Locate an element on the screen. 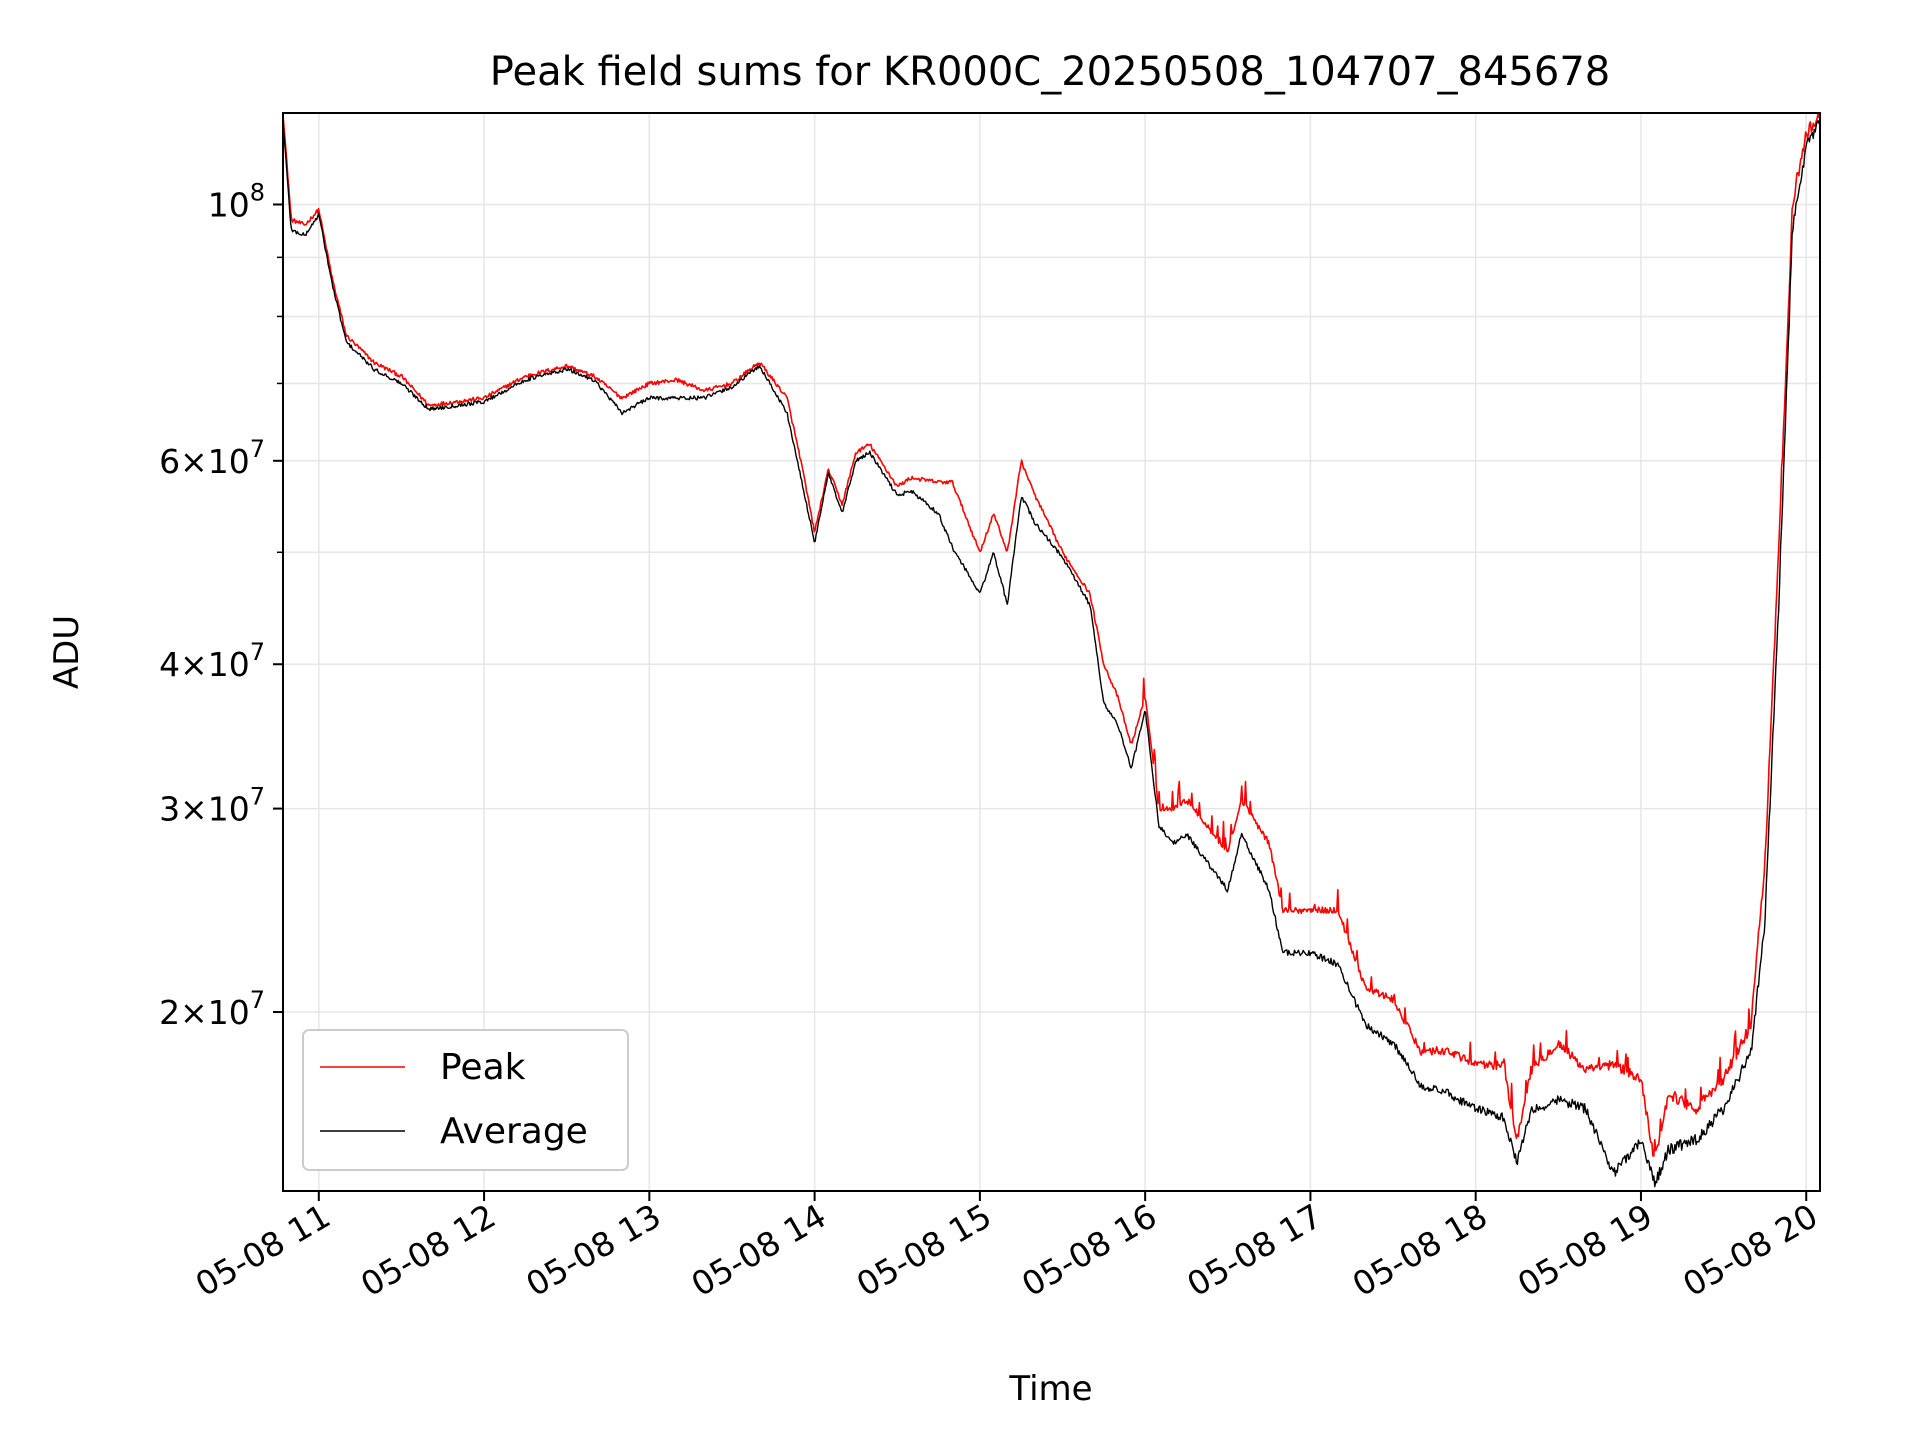 This screenshot has height=1440, width=1920. y-tick-mantissa: 2× is located at coordinates (183, 1012).